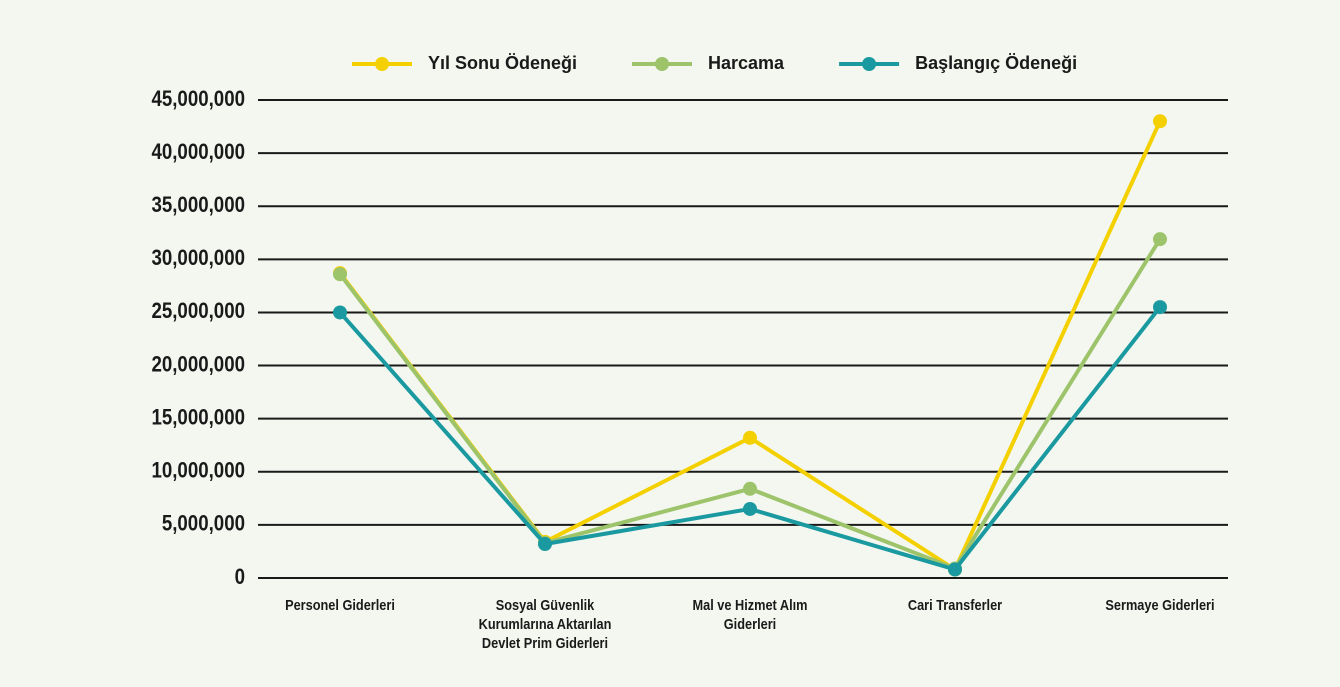 The width and height of the screenshot is (1340, 687). I want to click on y-tick-label: 5,000,000, so click(203, 524).